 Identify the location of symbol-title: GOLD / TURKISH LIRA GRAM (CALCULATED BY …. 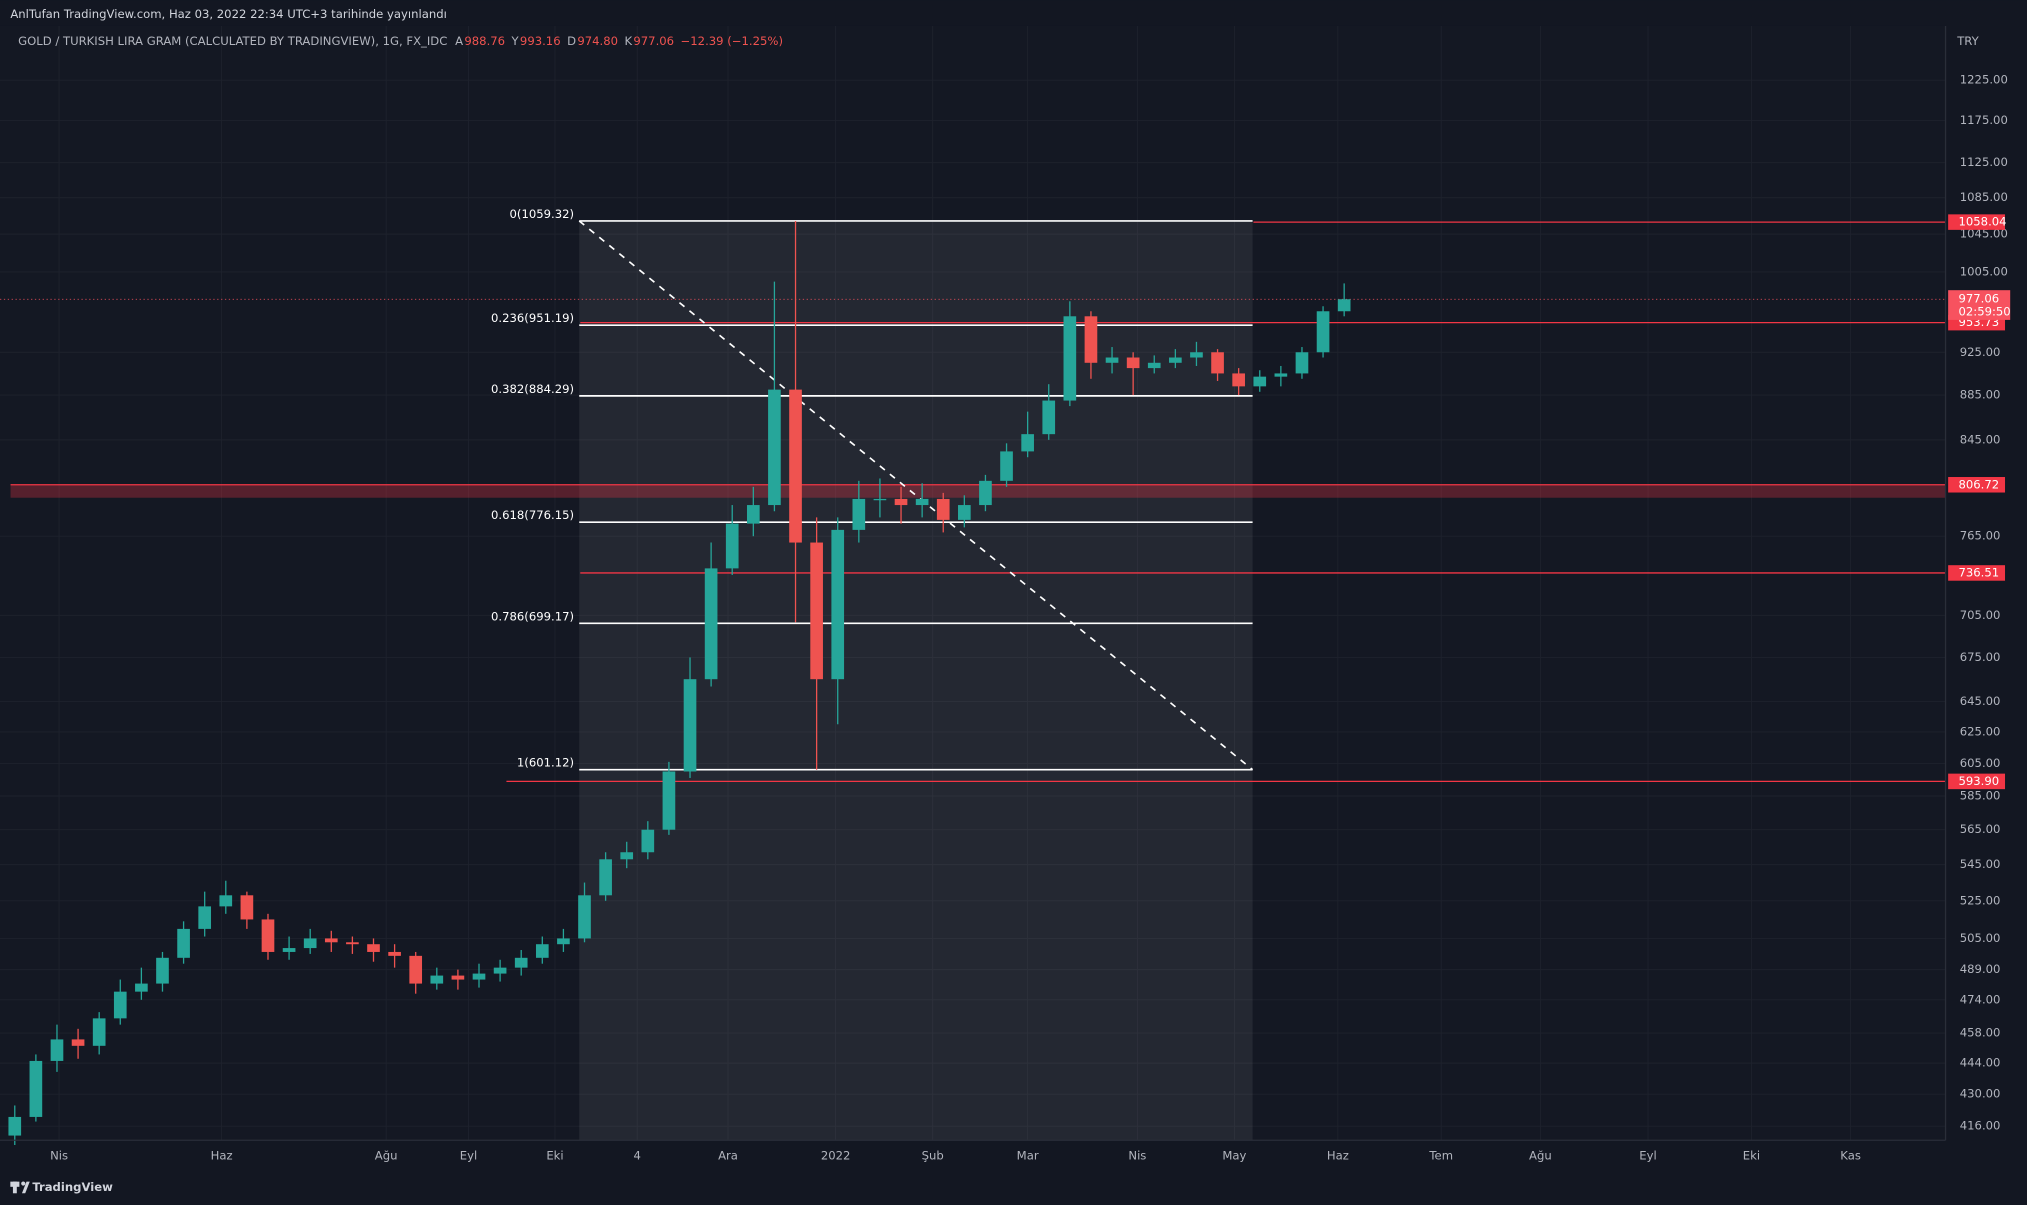
(232, 41).